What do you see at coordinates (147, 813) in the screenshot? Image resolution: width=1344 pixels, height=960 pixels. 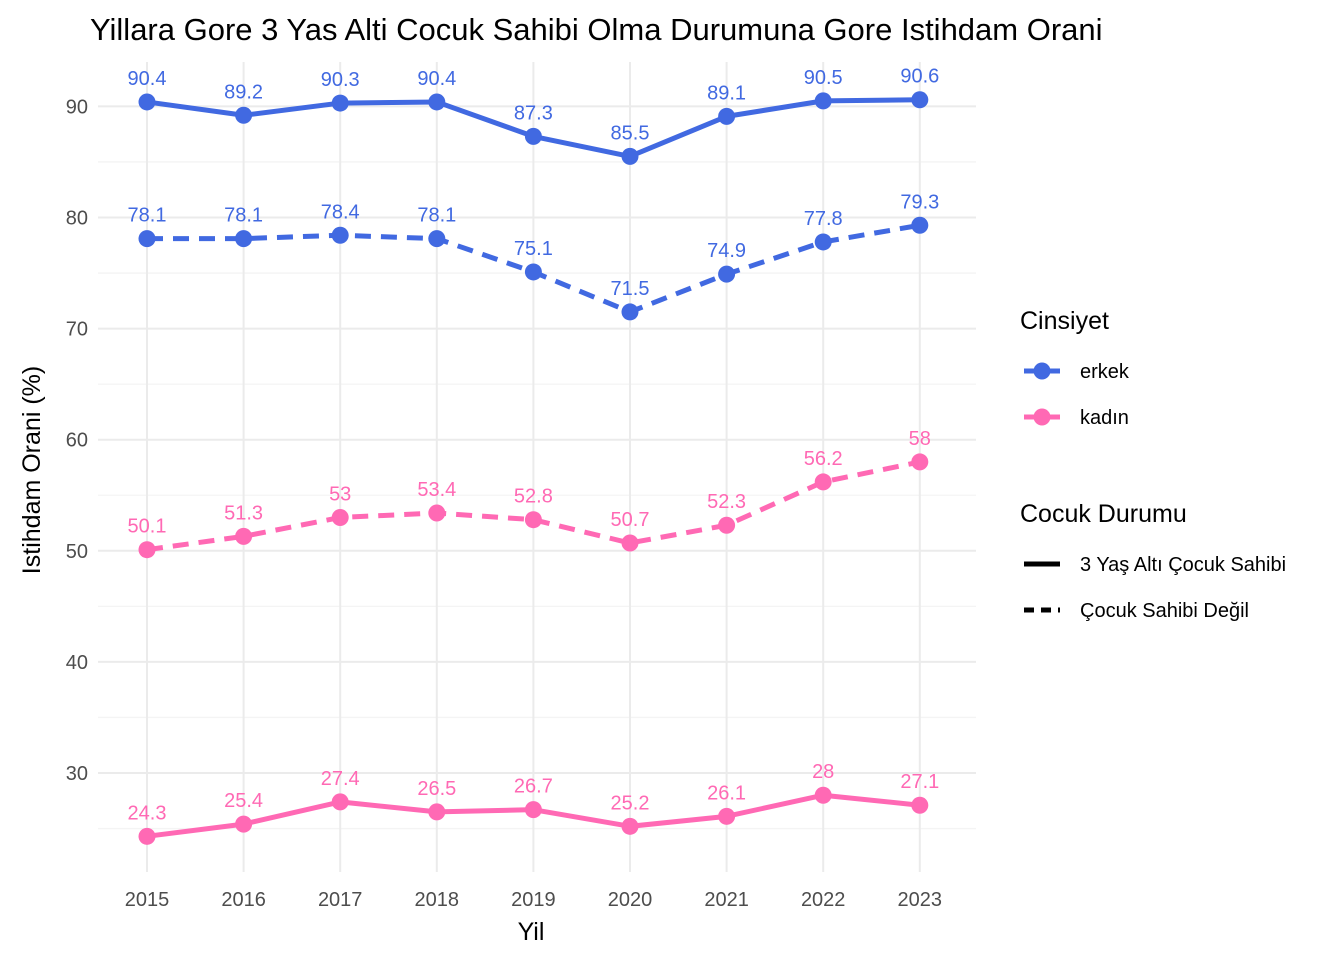 I see `data-label: 24.3` at bounding box center [147, 813].